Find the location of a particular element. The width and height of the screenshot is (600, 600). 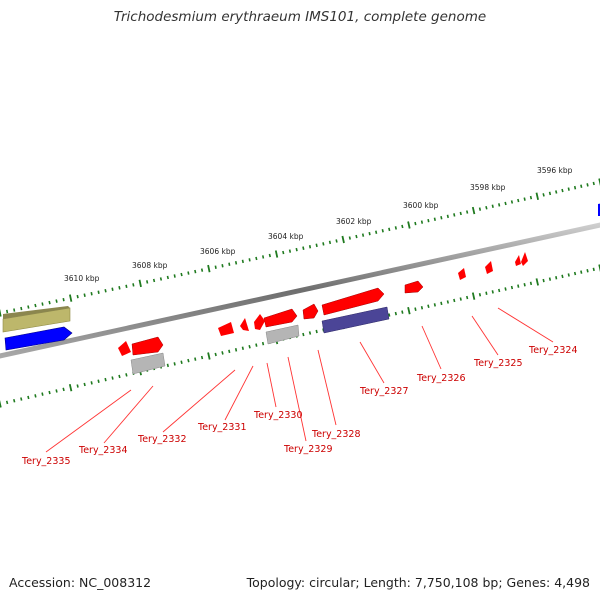

gene-label-tery-2332: Tery_2332 is located at coordinates (162, 439).